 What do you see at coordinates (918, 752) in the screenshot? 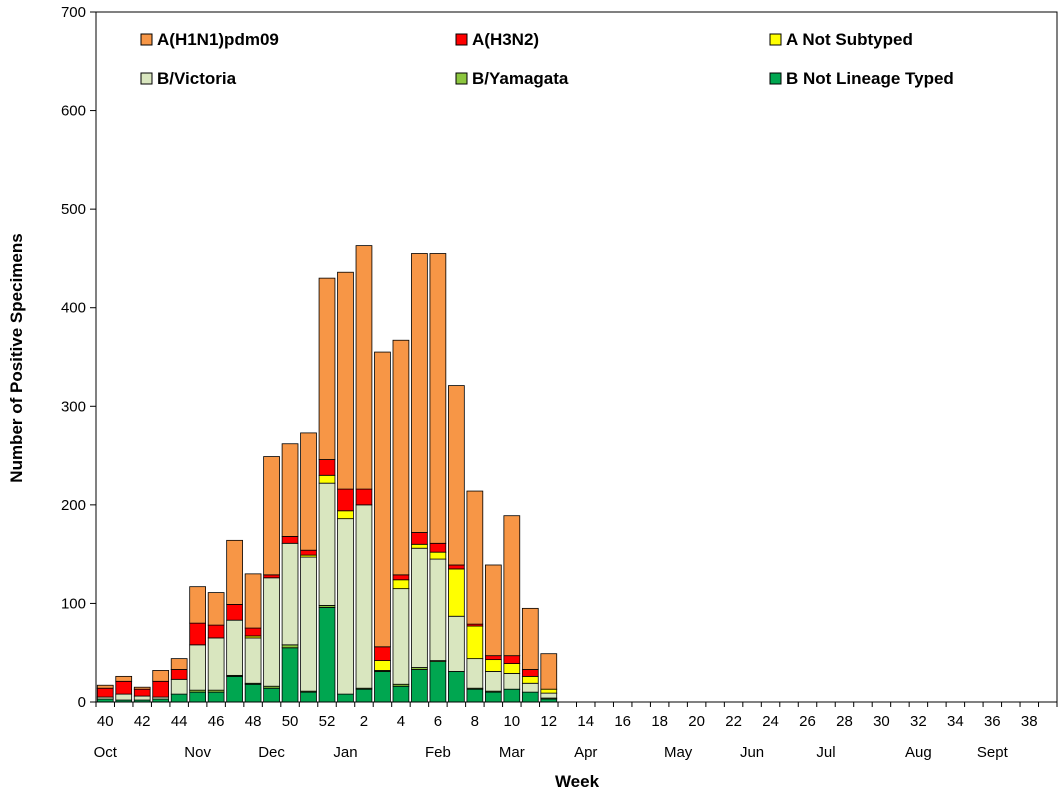
I see `month-label: Aug` at bounding box center [918, 752].